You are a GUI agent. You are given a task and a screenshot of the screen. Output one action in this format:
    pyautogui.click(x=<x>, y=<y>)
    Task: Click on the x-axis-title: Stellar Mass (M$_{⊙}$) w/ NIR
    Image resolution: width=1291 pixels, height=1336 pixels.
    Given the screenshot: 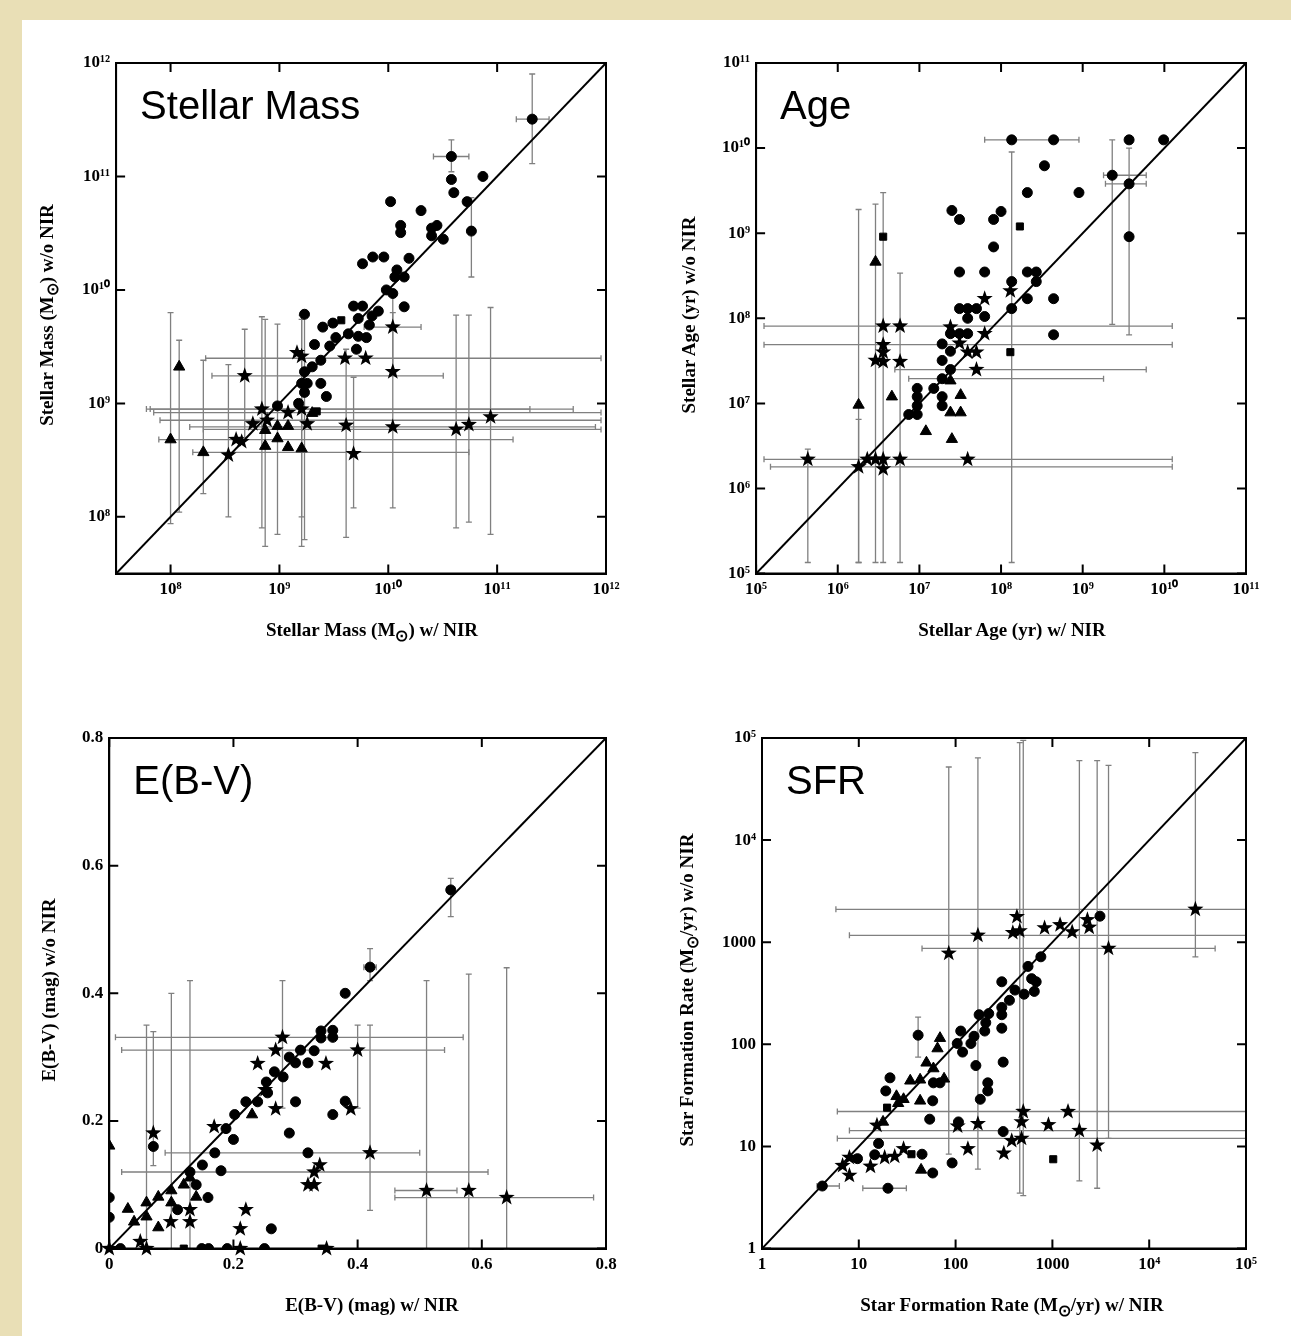 What is the action you would take?
    pyautogui.click(x=372, y=632)
    